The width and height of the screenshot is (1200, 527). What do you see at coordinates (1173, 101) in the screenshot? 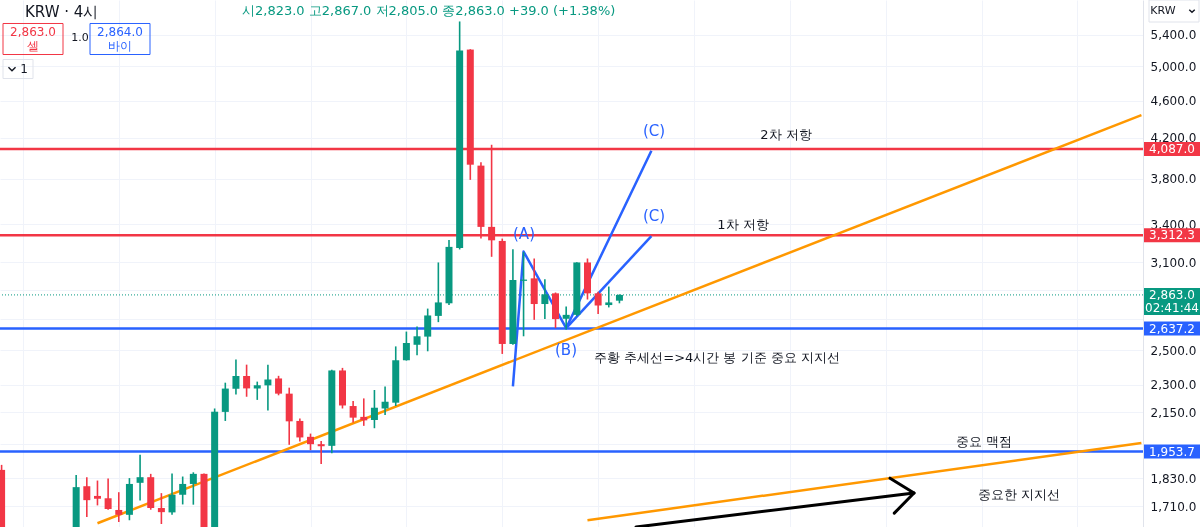
I see `y-tick-label: 4,600.0` at bounding box center [1173, 101].